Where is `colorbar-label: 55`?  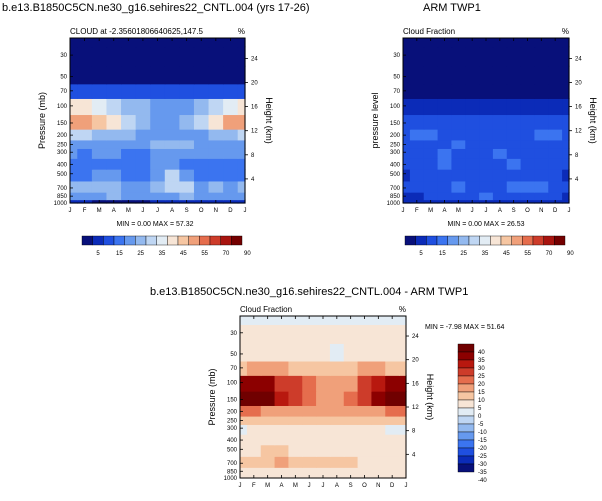 colorbar-label: 55 is located at coordinates (204, 253).